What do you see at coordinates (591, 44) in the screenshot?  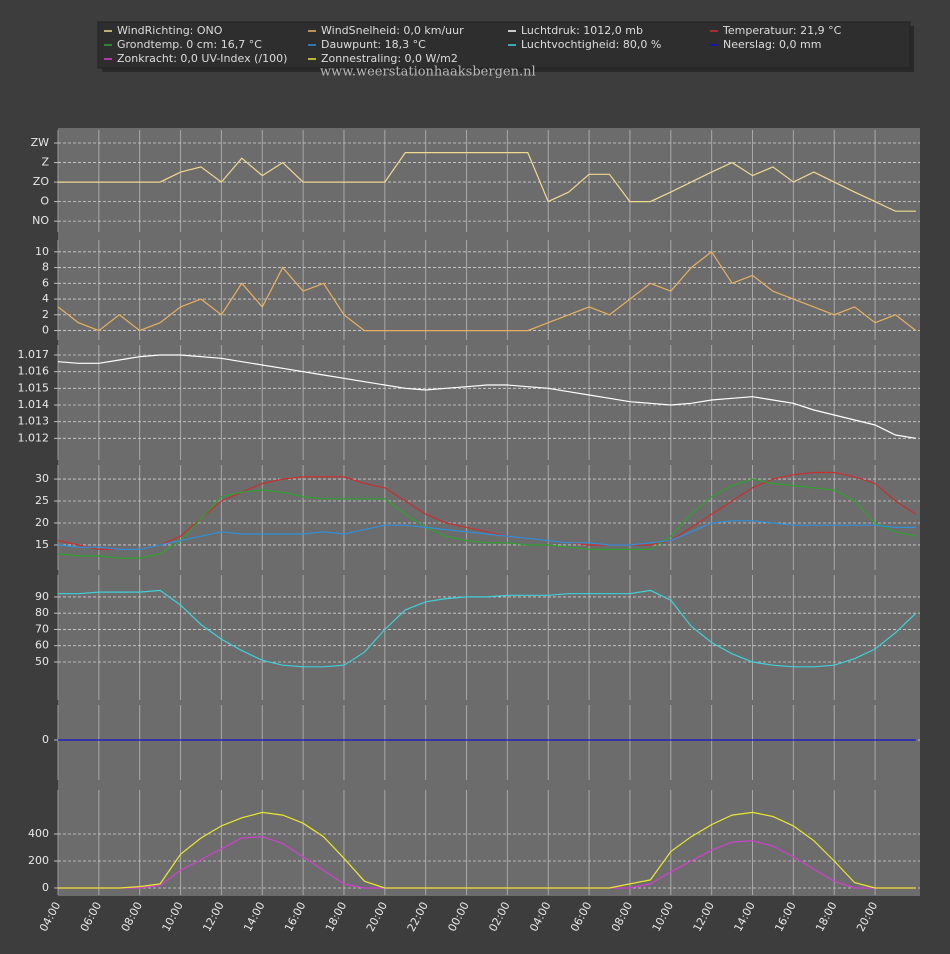 I see `legend-label: Luchtvochtigheid: 80,0 %` at bounding box center [591, 44].